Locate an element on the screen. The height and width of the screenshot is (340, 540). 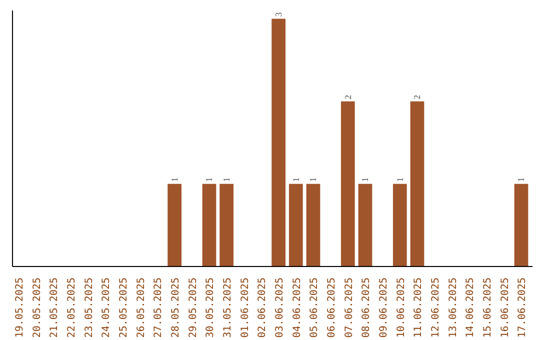
x-tick-label: 08.06.2025 is located at coordinates (366, 307).